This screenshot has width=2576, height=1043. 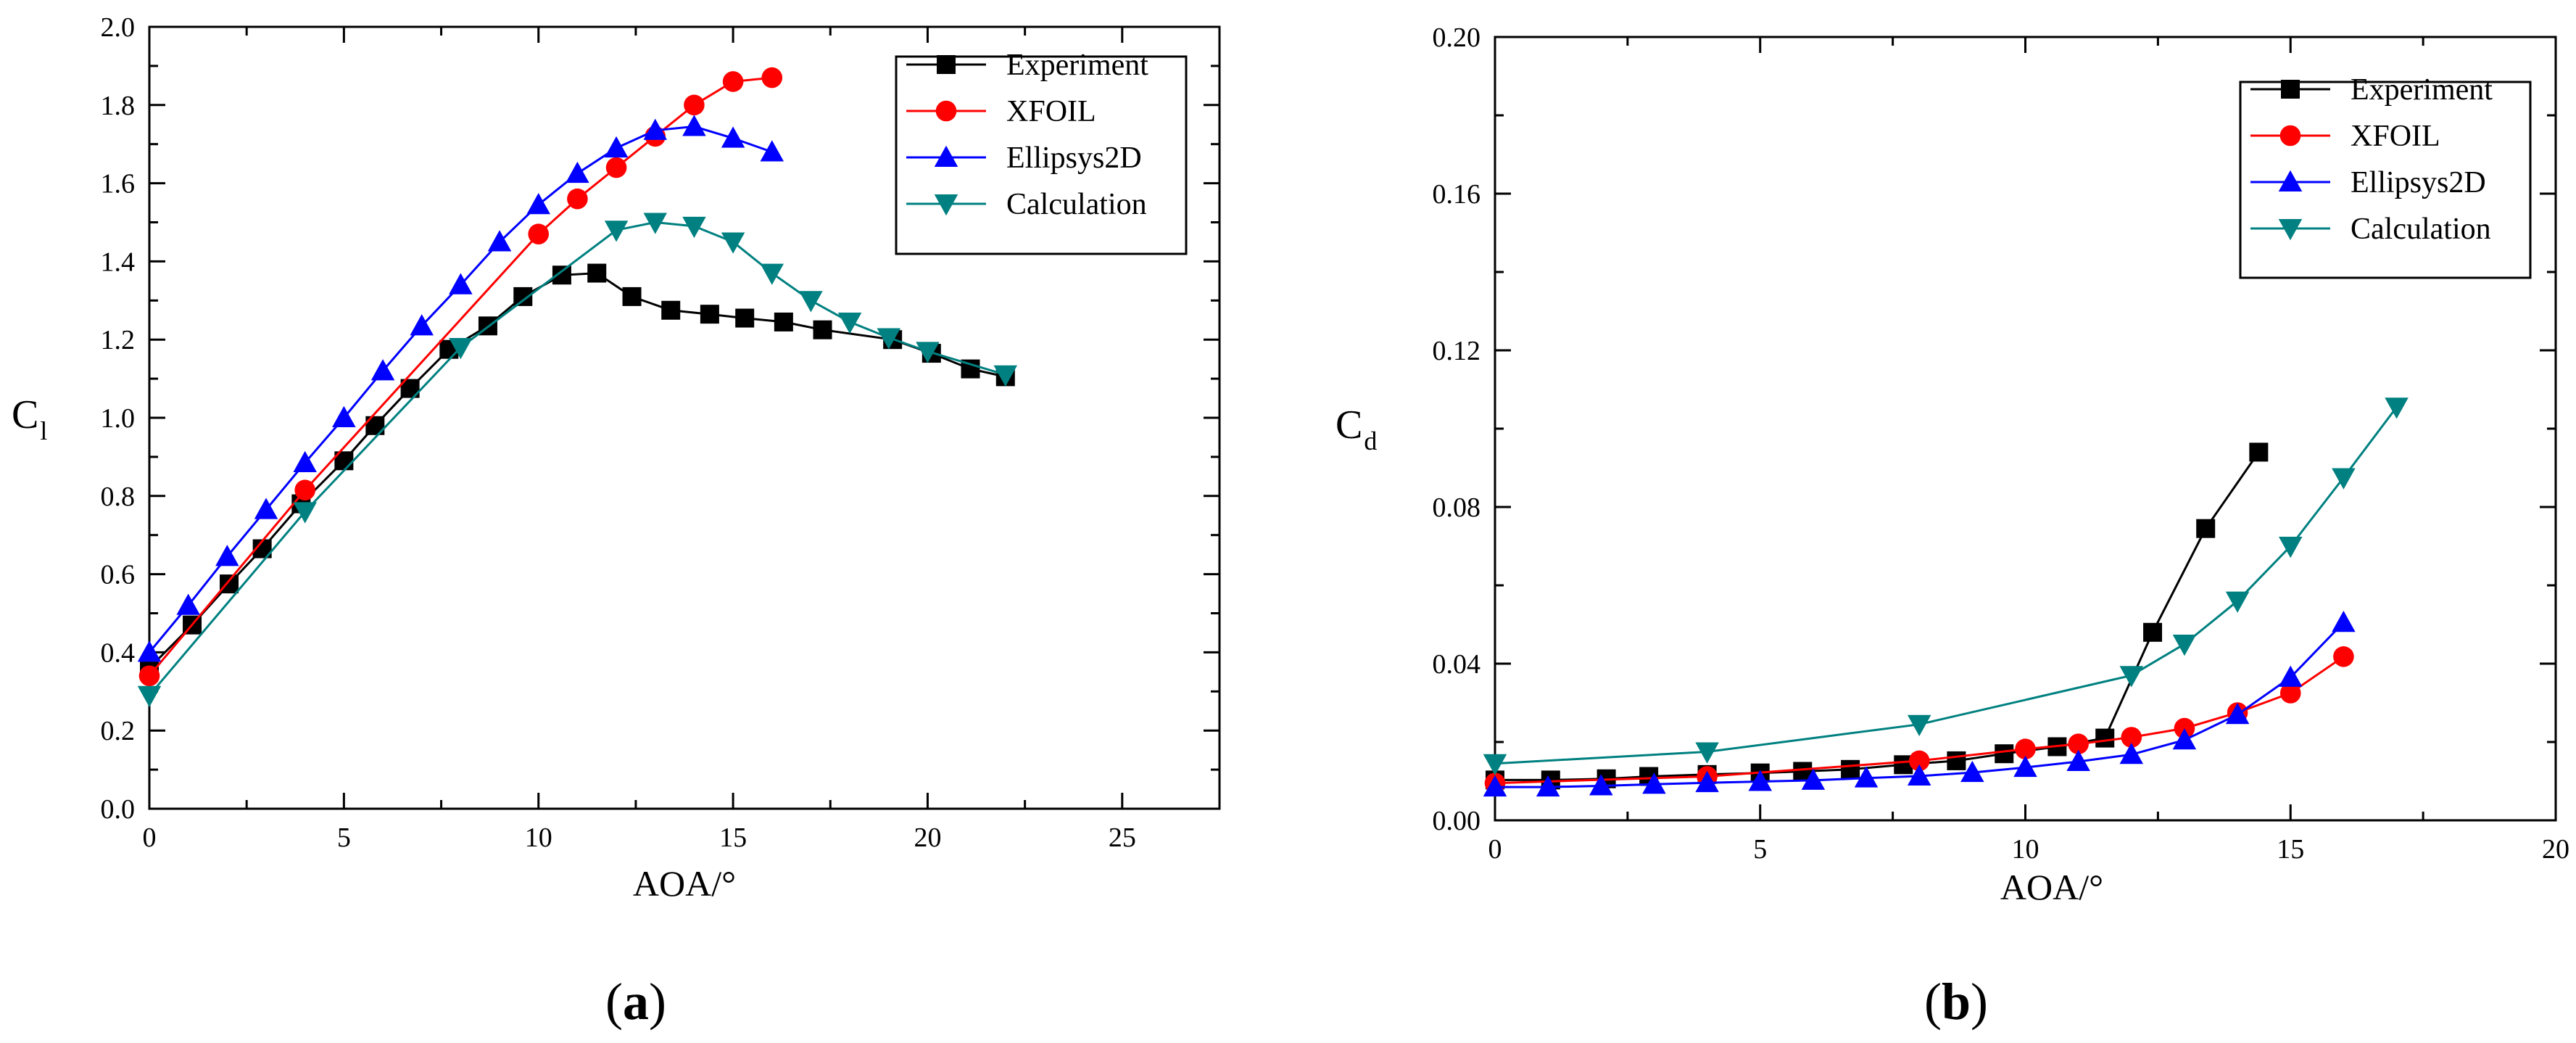 I want to click on y-tick-label: 0.0, so click(x=119, y=809).